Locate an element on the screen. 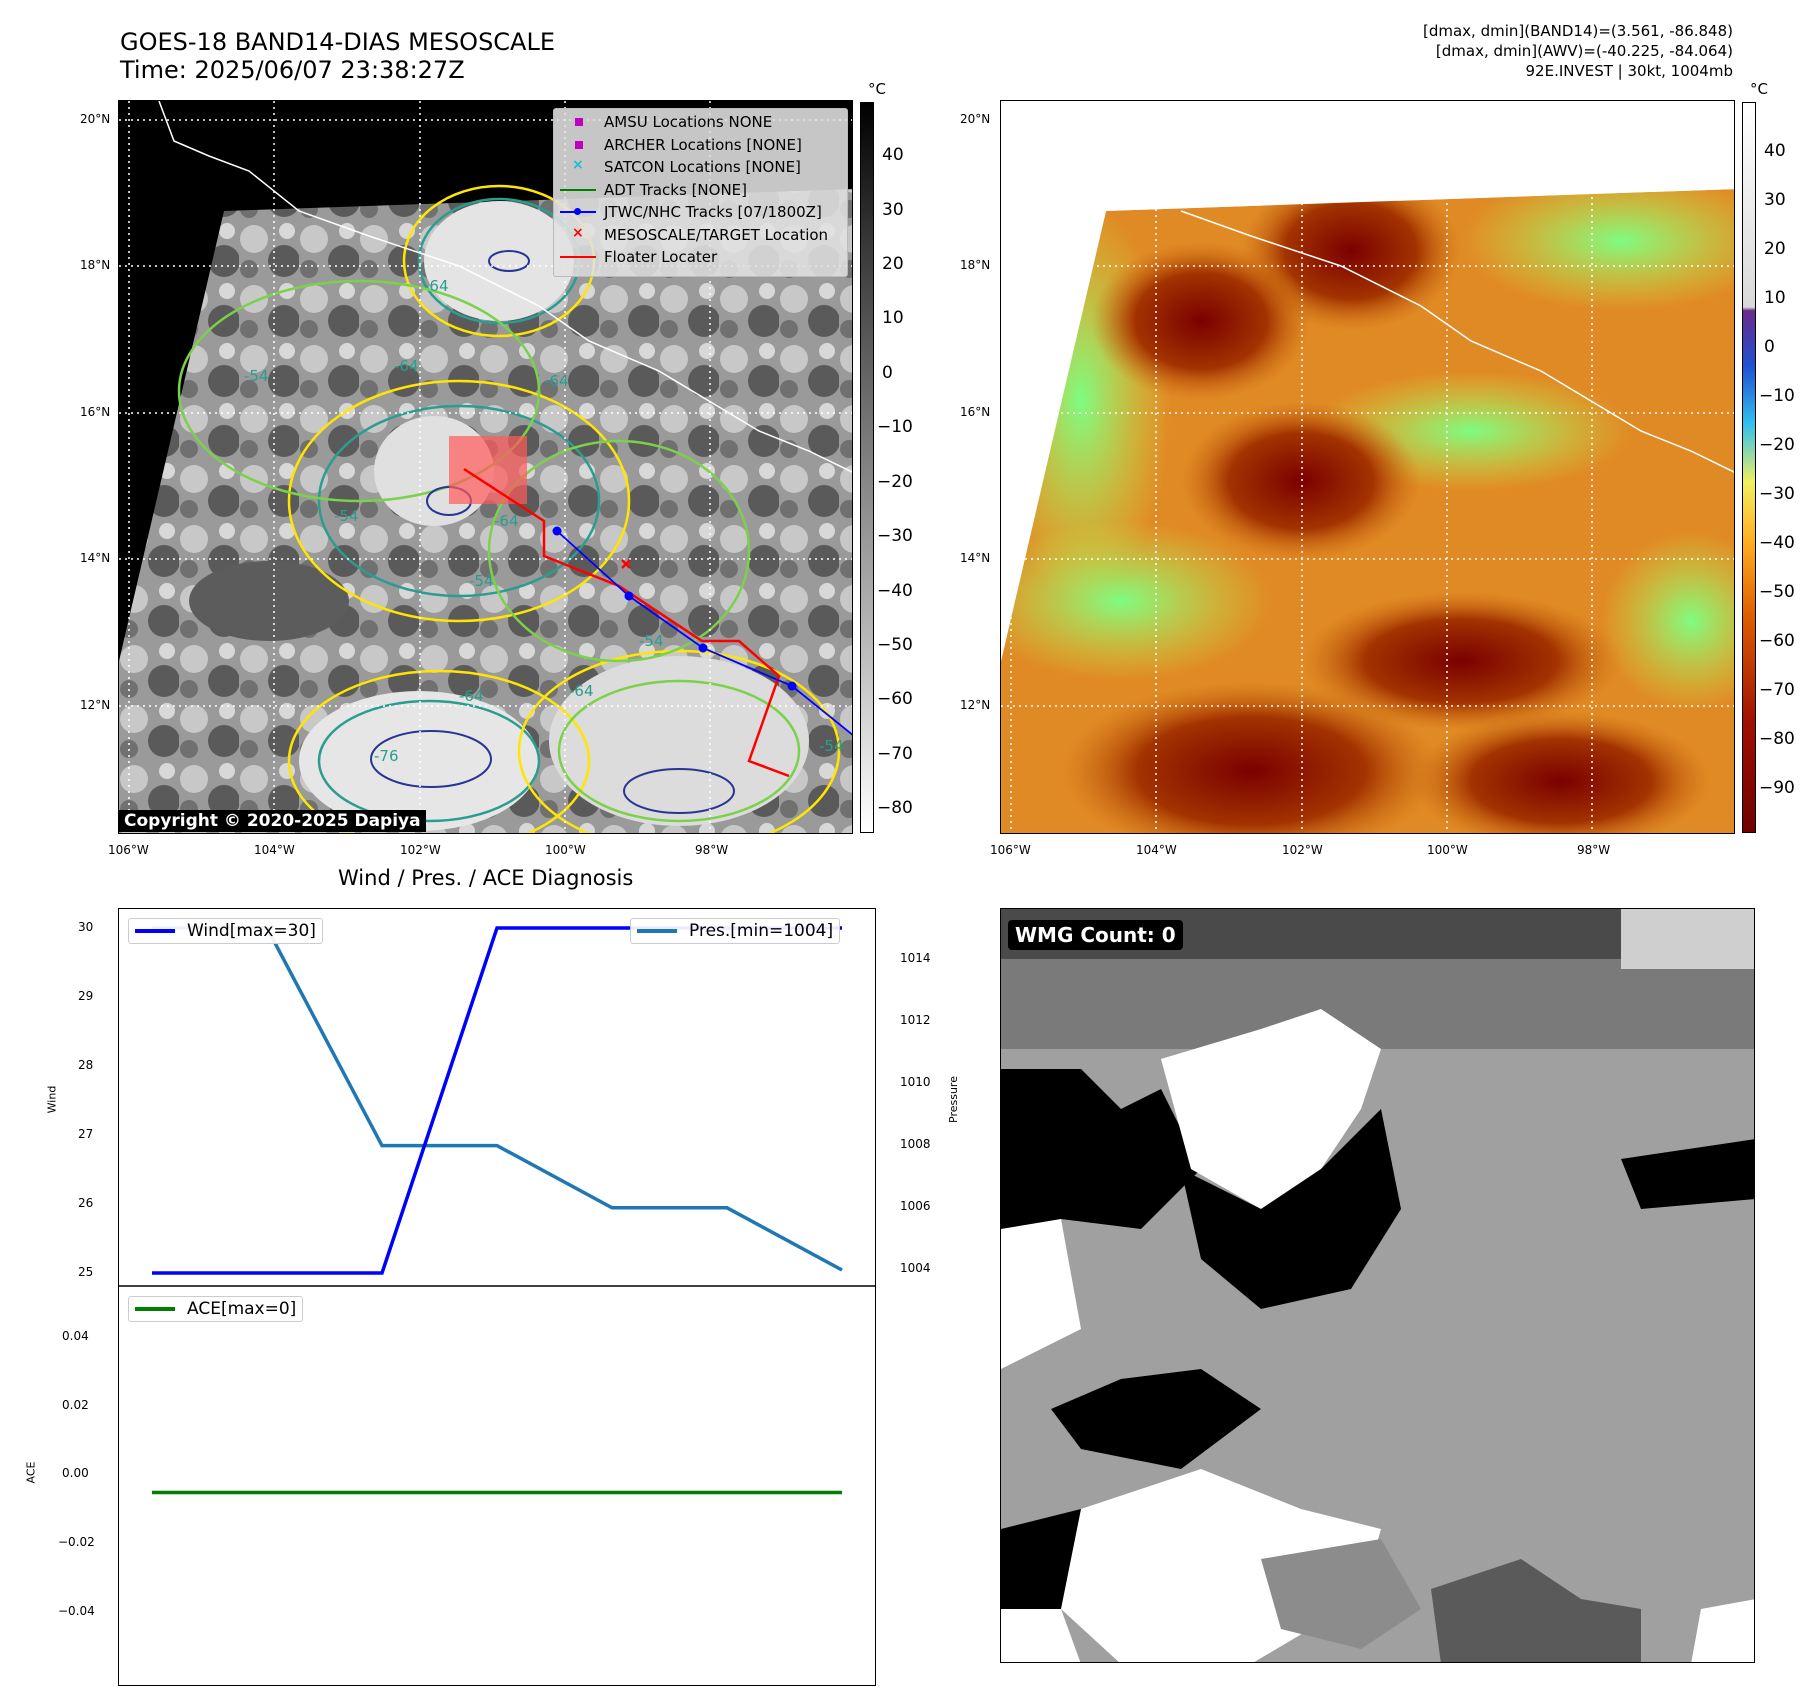 This screenshot has height=1690, width=1813. colorbar-tick: 30 is located at coordinates (893, 210).